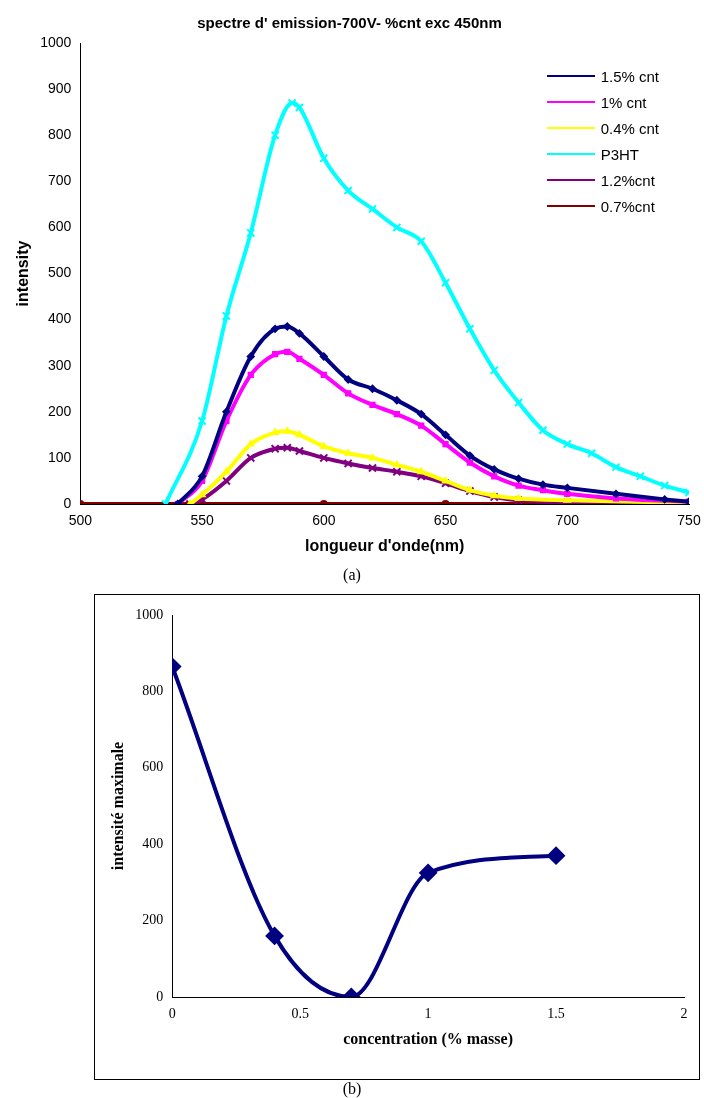 The height and width of the screenshot is (1098, 704). I want to click on y-tick-label: 500, so click(59, 272).